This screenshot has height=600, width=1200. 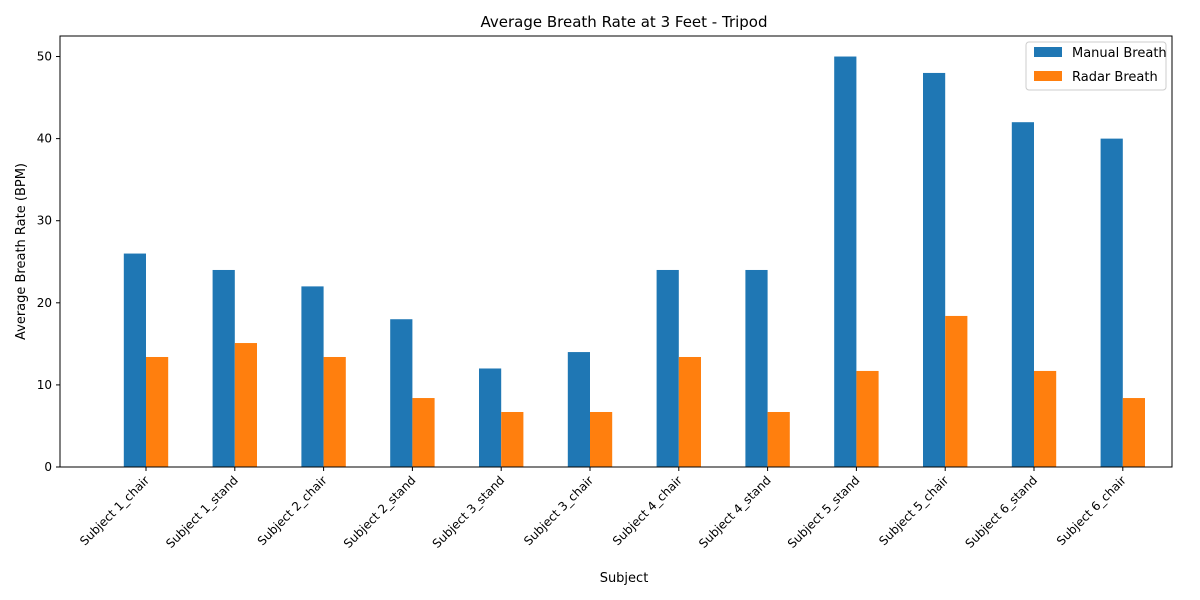 What do you see at coordinates (1022, 294) in the screenshot?
I see `bar-manual-breath-subject-6-stand` at bounding box center [1022, 294].